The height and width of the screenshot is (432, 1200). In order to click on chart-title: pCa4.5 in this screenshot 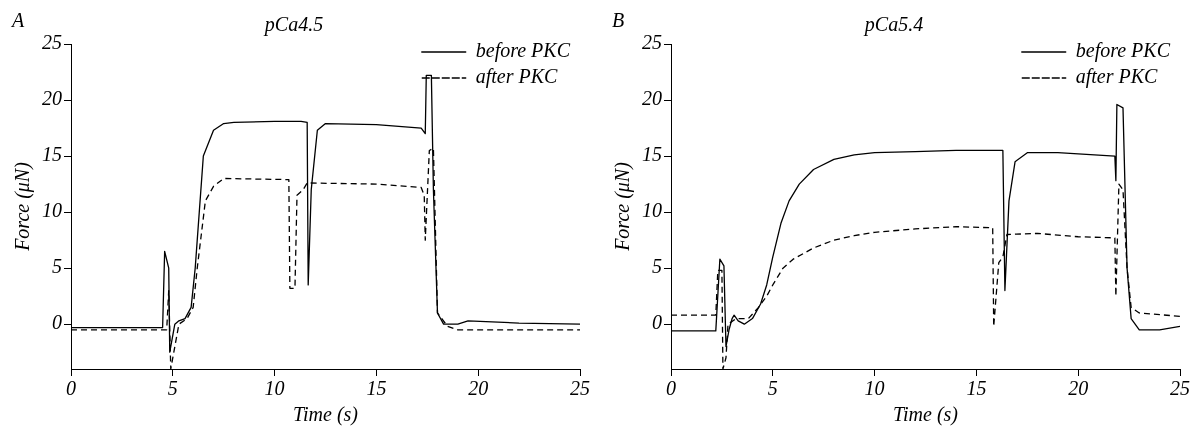, I will do `click(293, 25)`.